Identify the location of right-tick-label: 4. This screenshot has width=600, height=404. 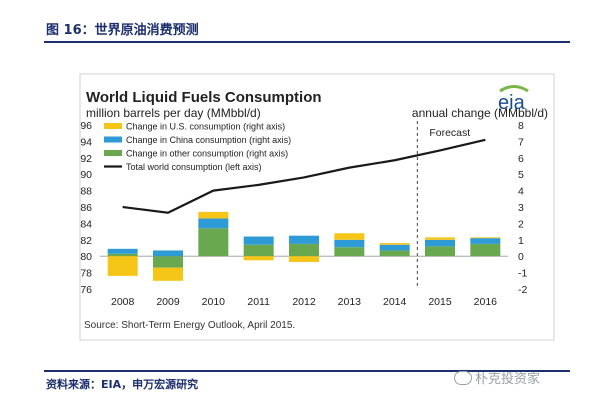
(521, 192).